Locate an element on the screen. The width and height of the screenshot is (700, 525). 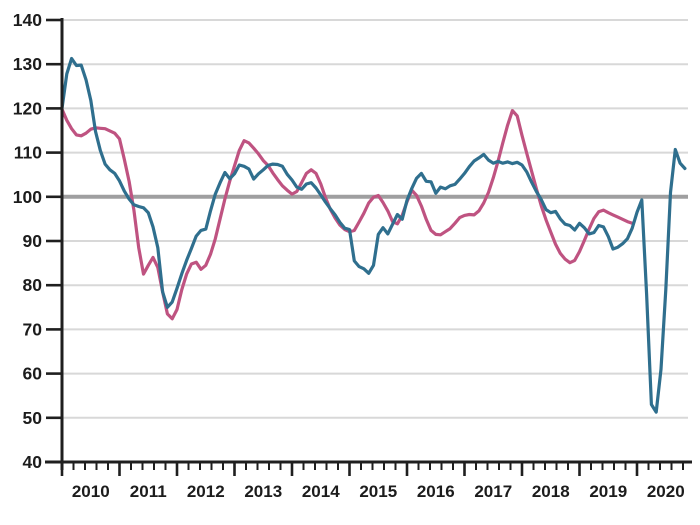
x-year-label: 2011 is located at coordinates (148, 491).